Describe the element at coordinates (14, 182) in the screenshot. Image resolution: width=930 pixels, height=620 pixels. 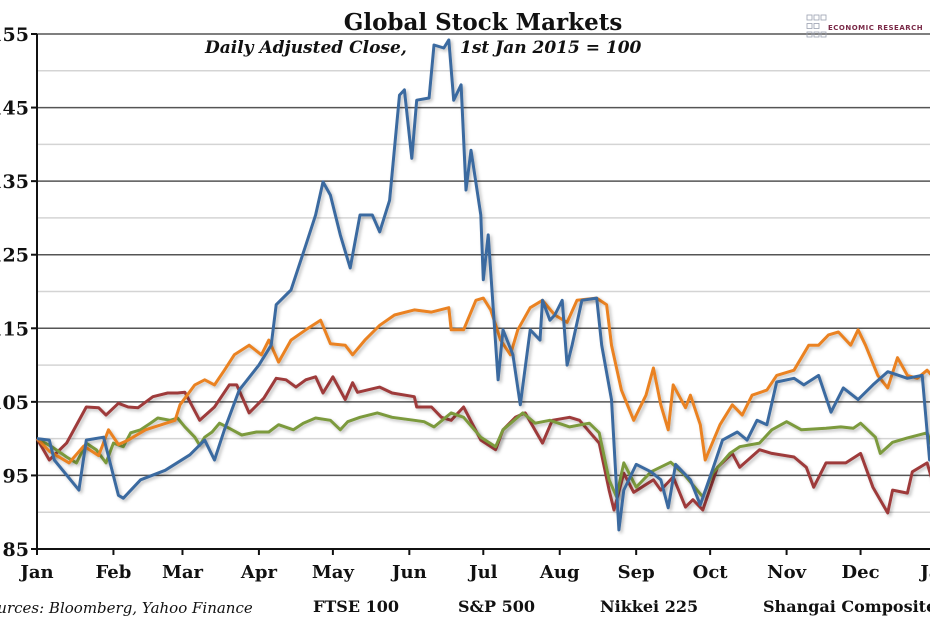
I see `y-tick-label: 135` at that location.